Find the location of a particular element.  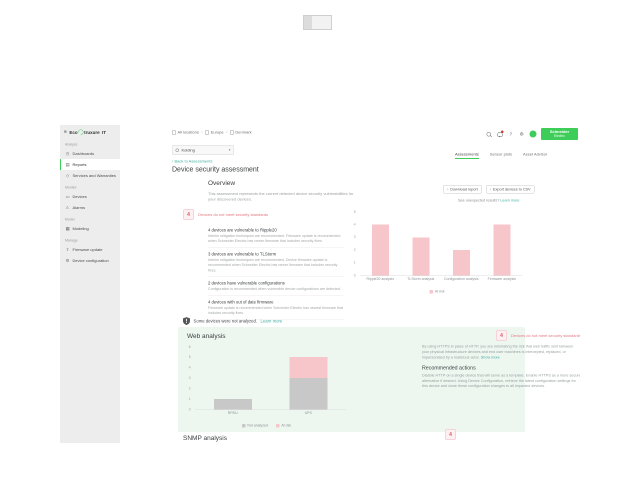

button-label: Download report is located at coordinates (464, 189).